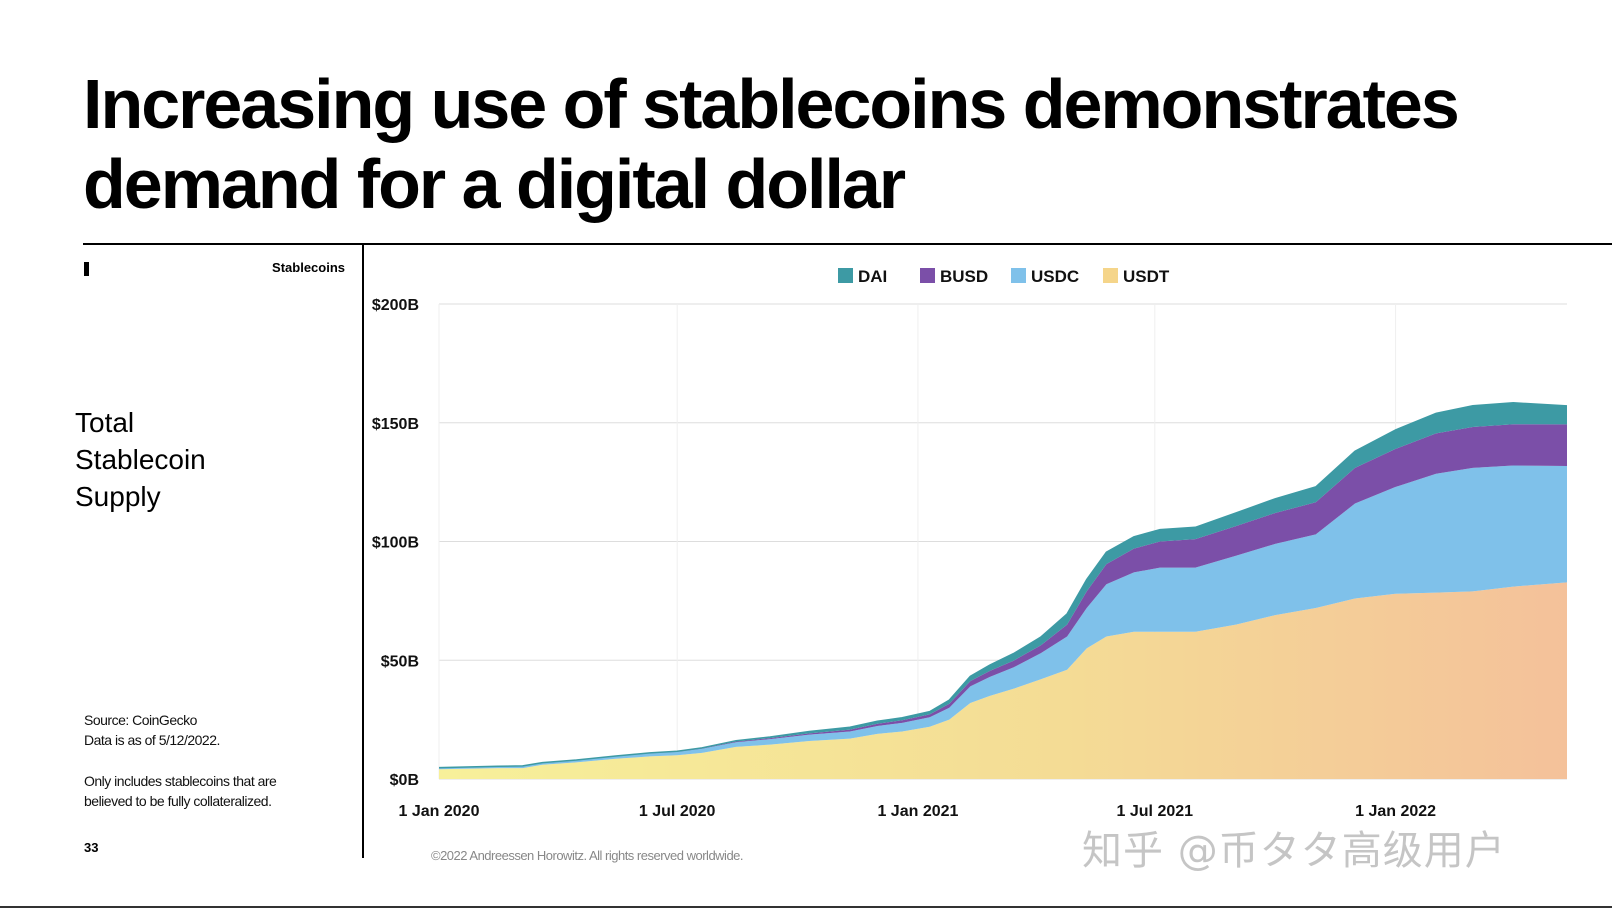  Describe the element at coordinates (395, 424) in the screenshot. I see `y-tick-label: $150B` at that location.